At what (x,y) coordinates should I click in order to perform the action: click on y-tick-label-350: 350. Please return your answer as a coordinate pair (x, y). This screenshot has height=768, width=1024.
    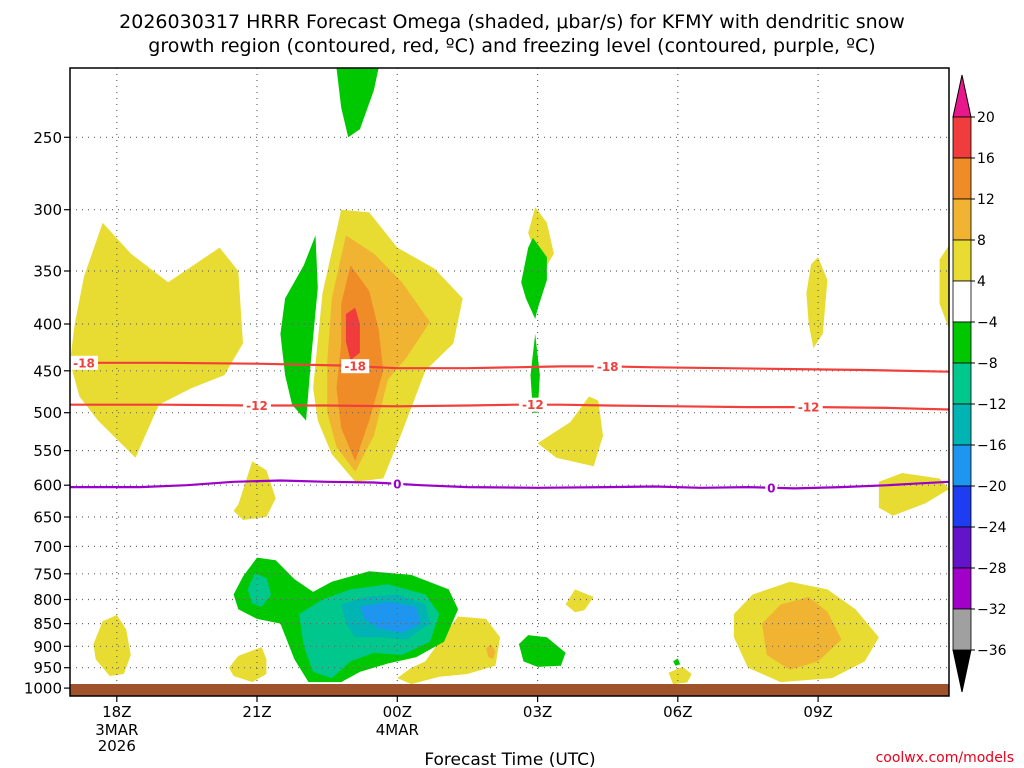
    Looking at the image, I should click on (47, 272).